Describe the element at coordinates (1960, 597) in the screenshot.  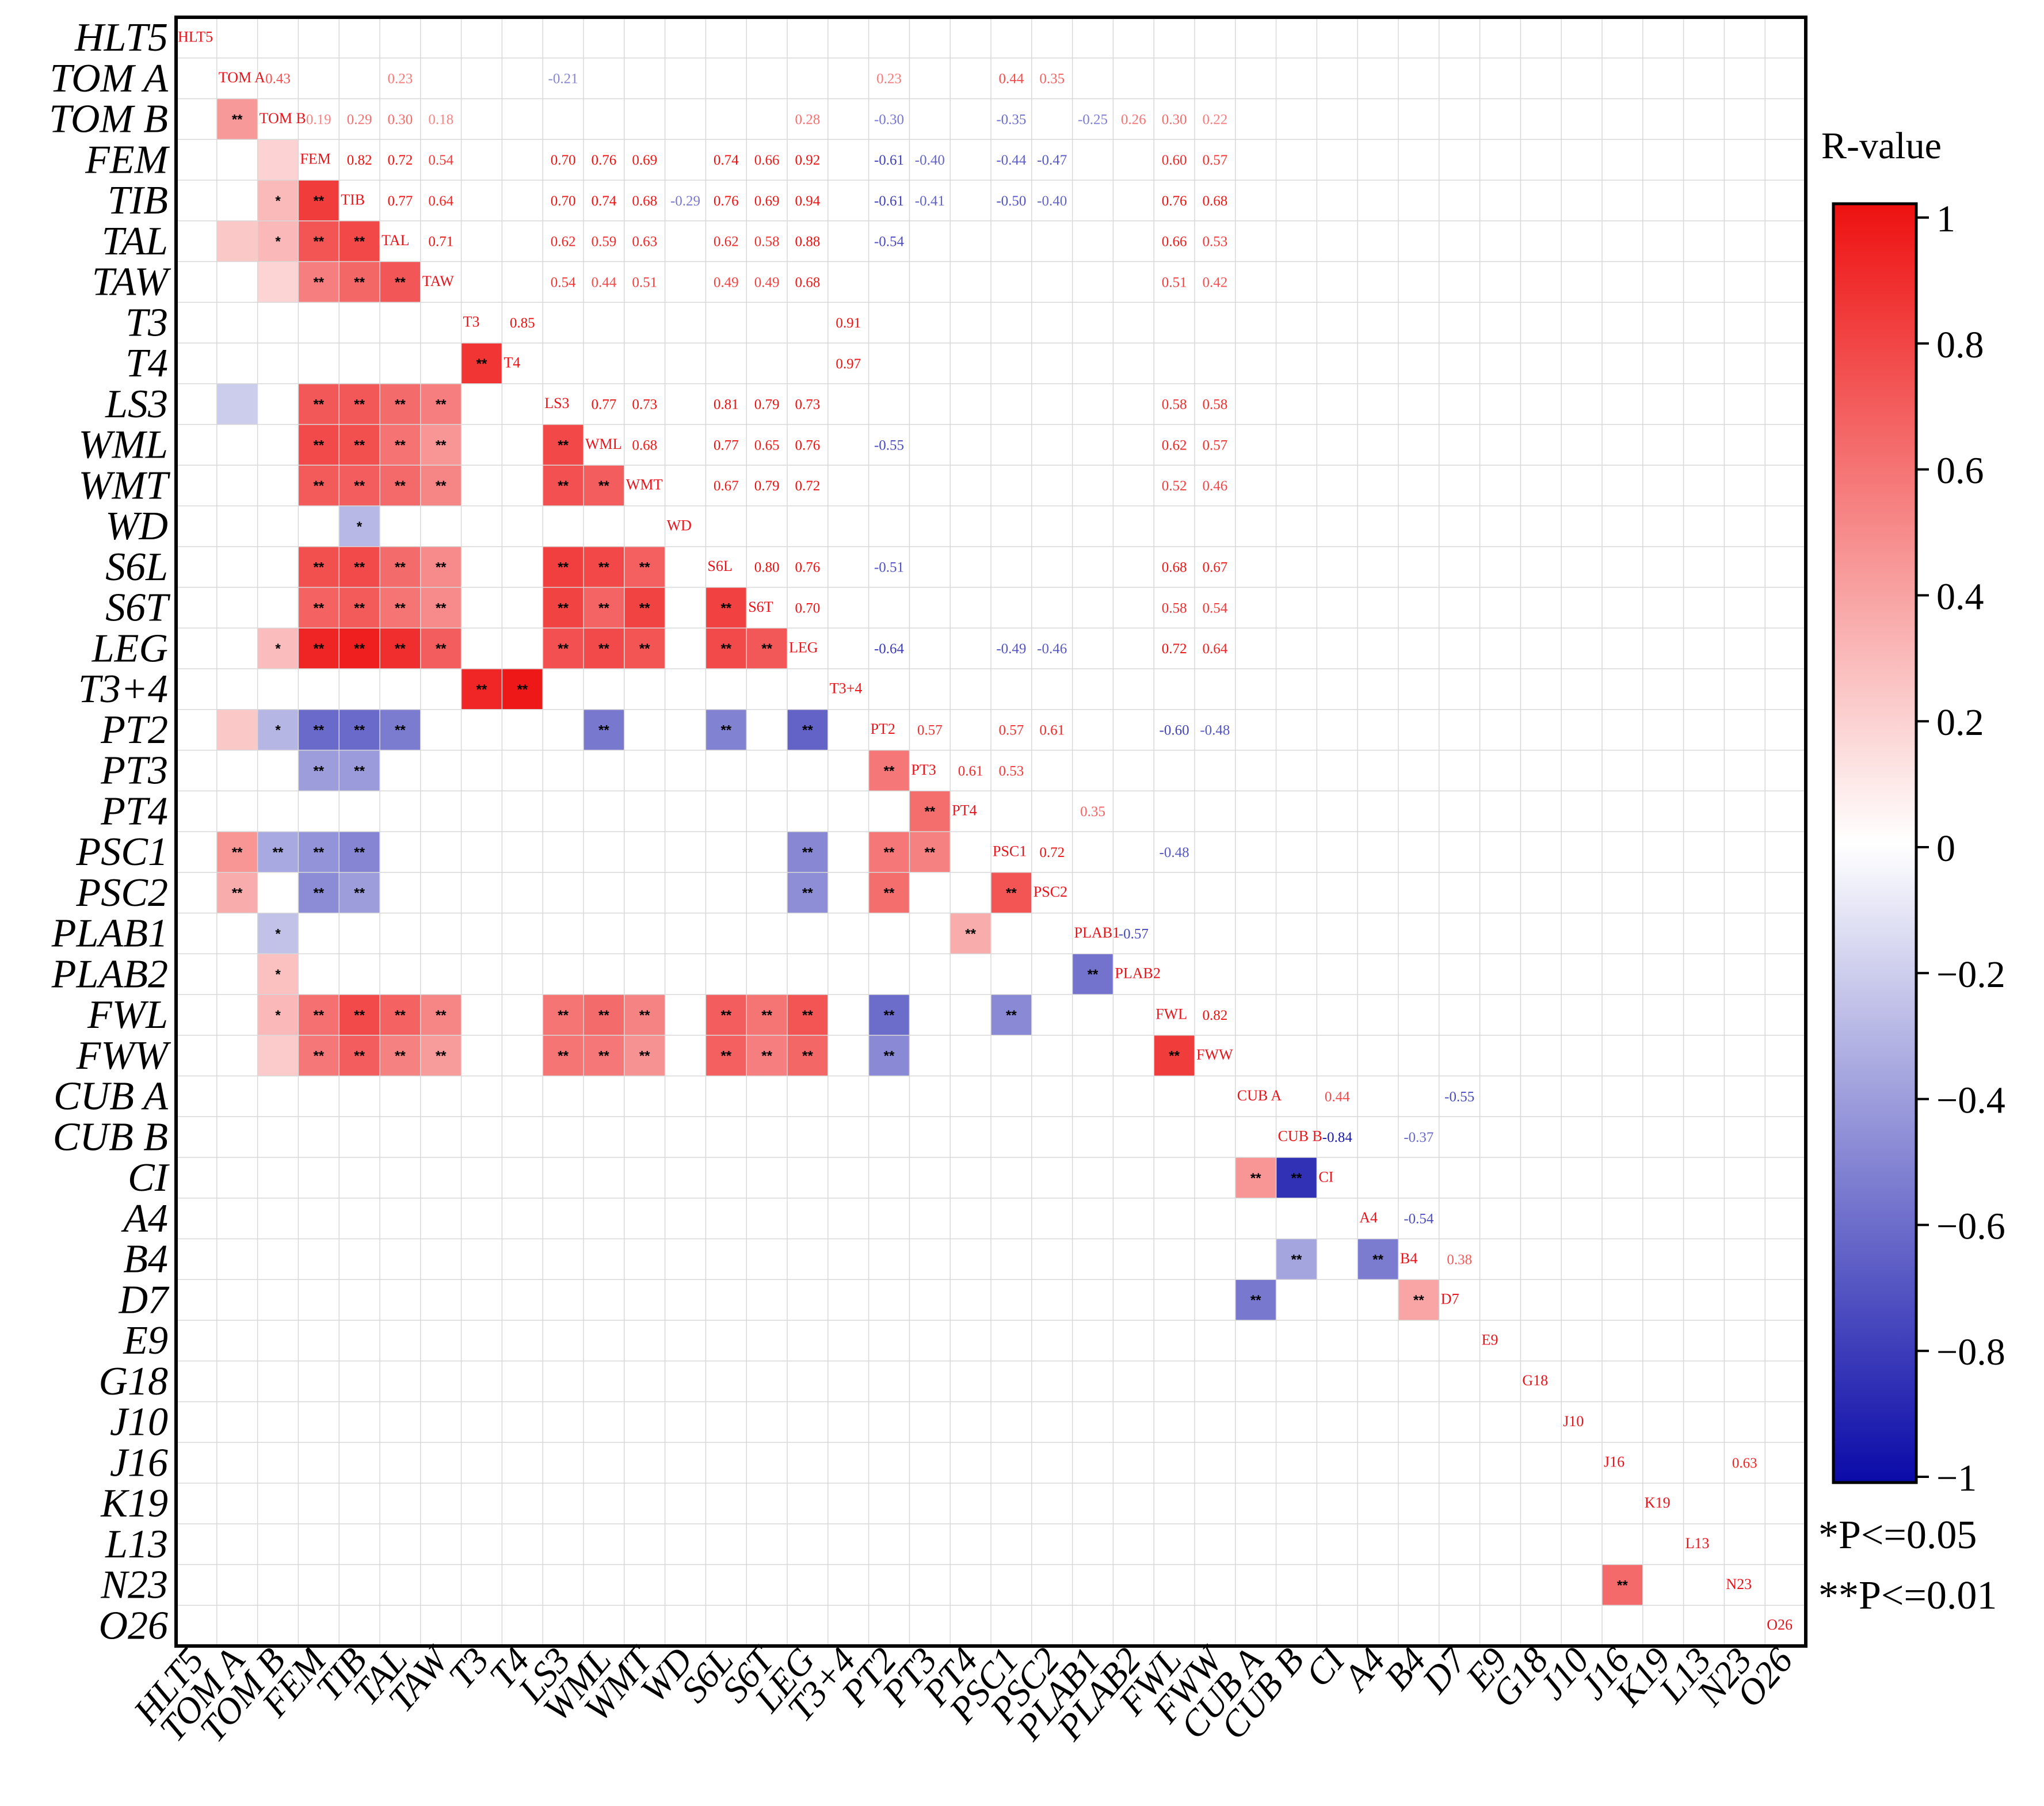
I see `colorbar-tick-label: 0.4` at that location.